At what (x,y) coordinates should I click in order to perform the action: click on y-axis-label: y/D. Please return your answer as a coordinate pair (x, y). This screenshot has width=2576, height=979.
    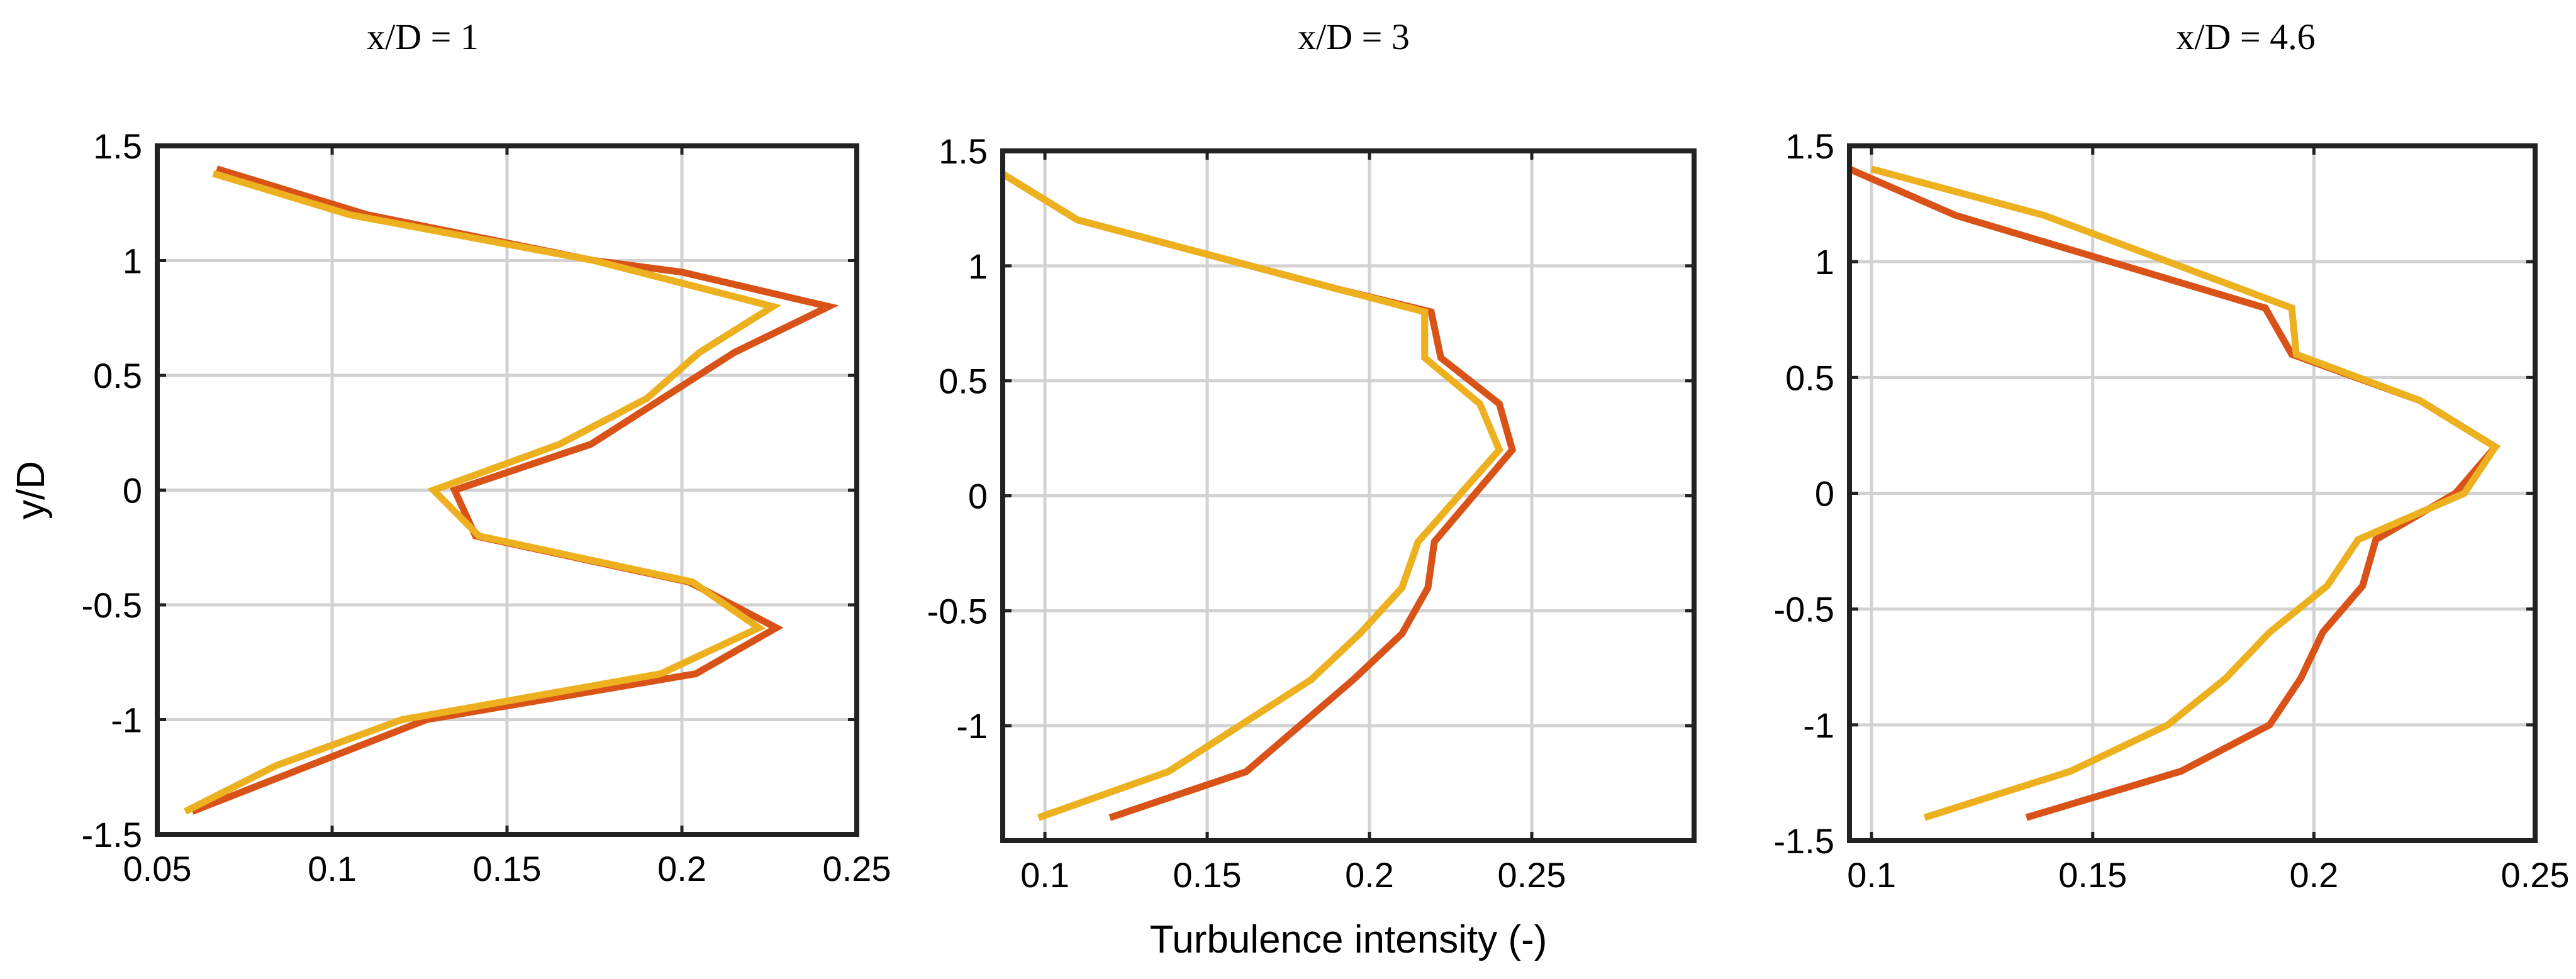
    Looking at the image, I should click on (31, 490).